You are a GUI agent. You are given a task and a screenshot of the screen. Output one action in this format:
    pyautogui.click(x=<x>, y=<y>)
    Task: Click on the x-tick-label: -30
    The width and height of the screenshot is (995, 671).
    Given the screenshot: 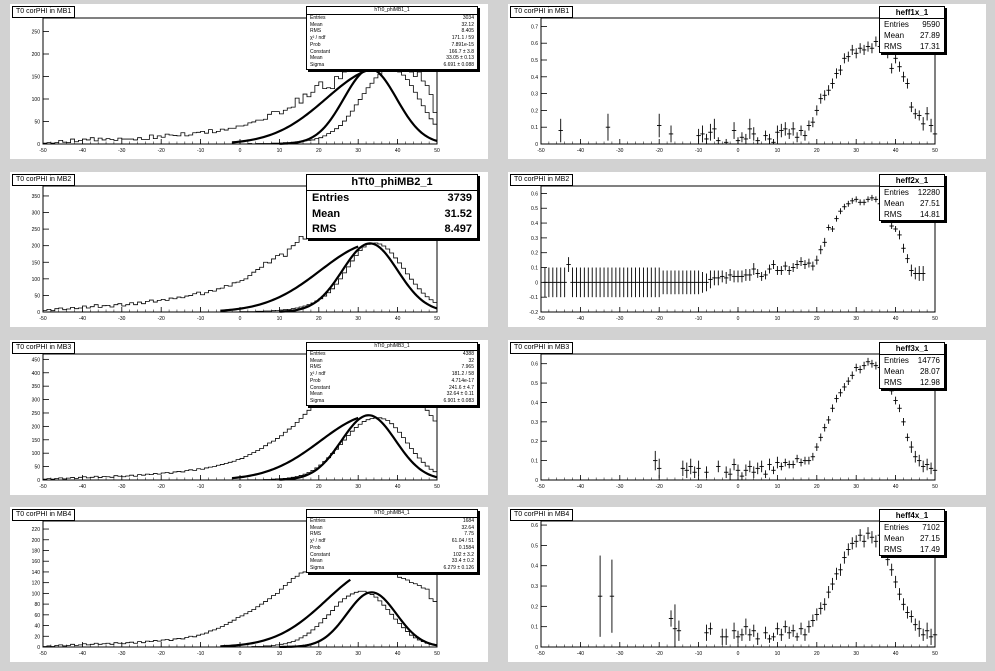 What is the action you would take?
    pyautogui.click(x=121, y=654)
    